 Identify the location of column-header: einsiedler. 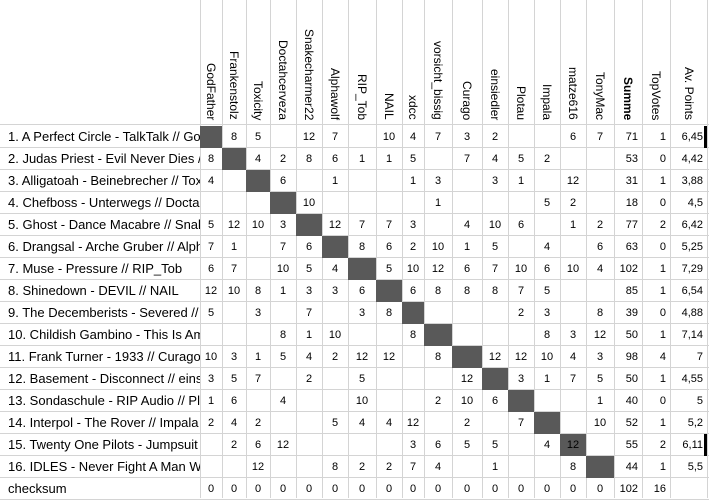
(495, 62).